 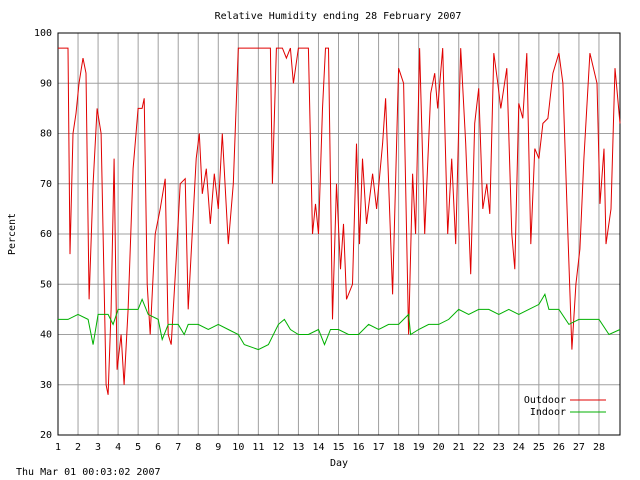 I want to click on x-tick-label: 8, so click(x=198, y=447).